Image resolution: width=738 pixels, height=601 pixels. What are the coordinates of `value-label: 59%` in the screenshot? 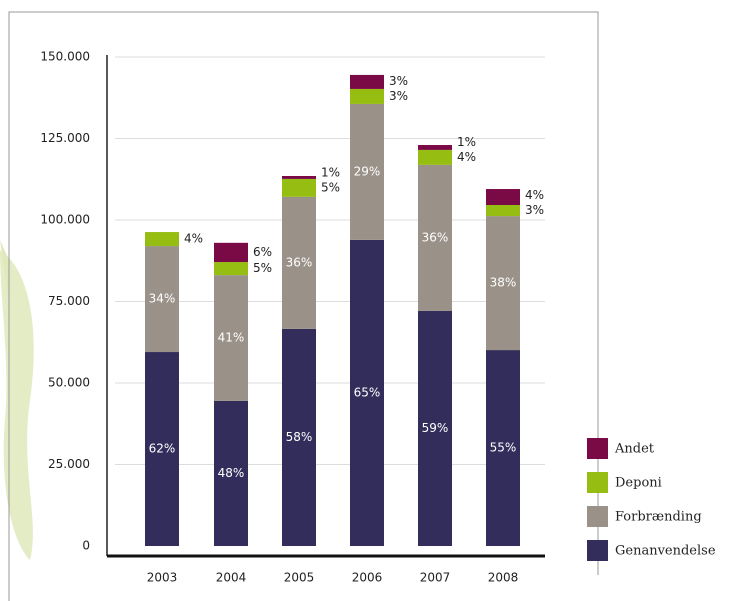 It's located at (435, 428).